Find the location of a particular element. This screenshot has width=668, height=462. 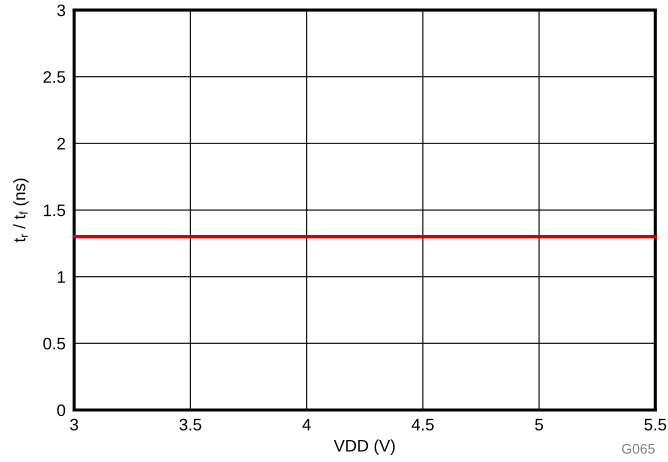

y-tick-label: 0.5 is located at coordinates (54, 344).